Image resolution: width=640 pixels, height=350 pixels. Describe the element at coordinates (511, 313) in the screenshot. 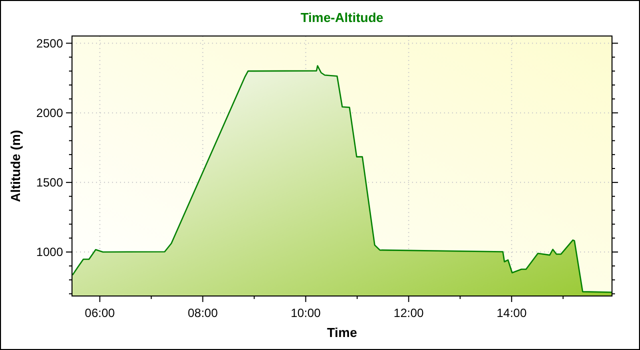

I see `x-tick-label: 14:00` at that location.